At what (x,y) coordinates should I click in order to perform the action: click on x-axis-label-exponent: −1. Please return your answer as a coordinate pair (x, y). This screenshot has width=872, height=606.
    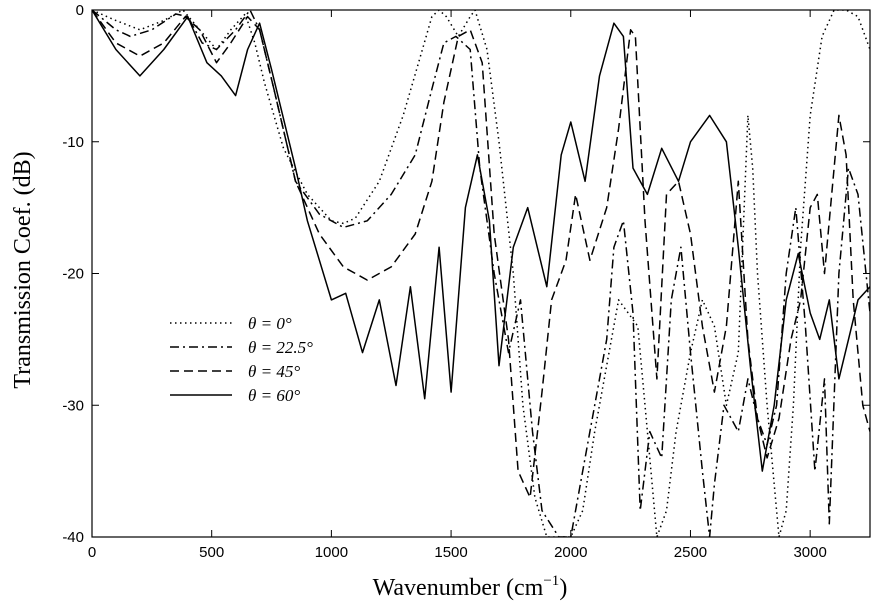
    Looking at the image, I should click on (551, 581).